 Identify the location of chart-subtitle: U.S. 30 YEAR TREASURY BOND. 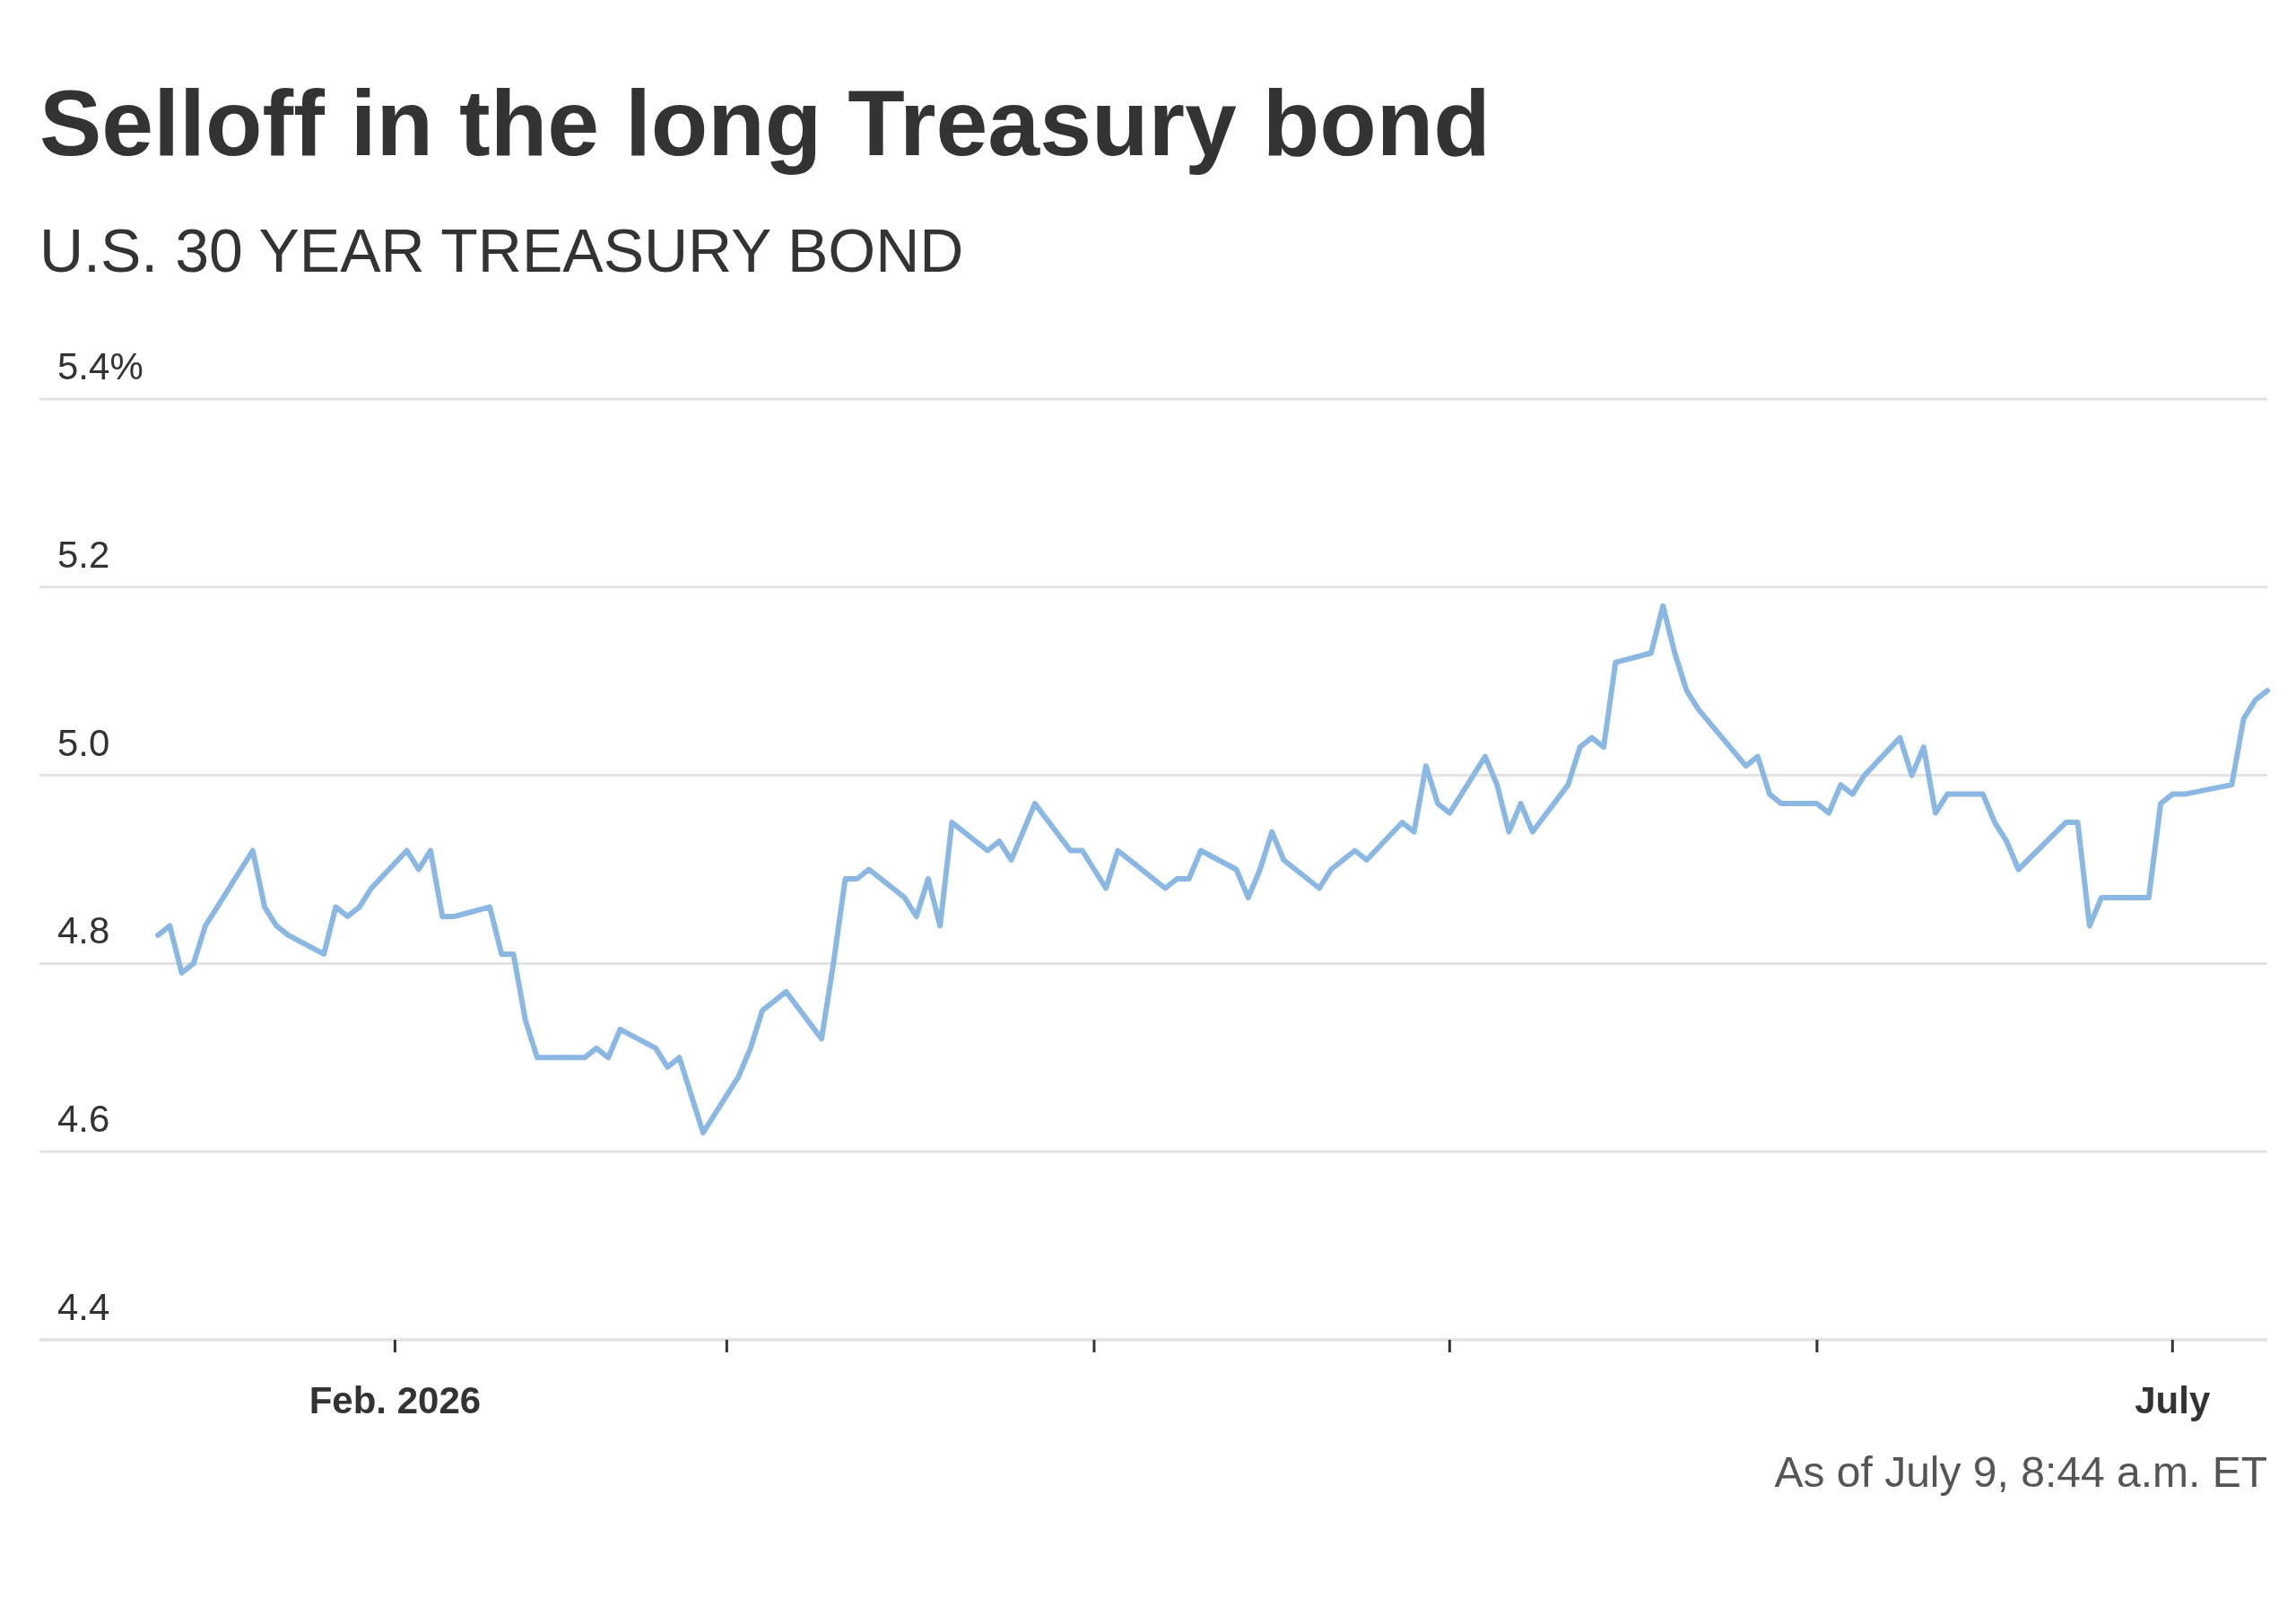
(501, 250).